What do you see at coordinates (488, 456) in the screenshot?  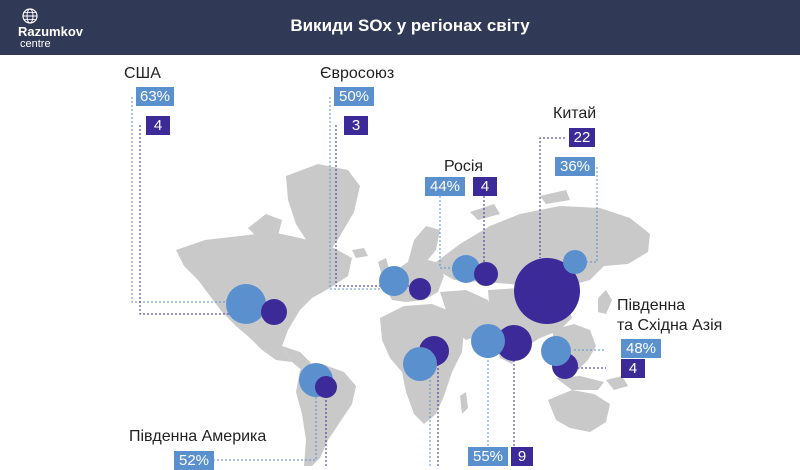 I see `south-asia-percent-badge: 55%` at bounding box center [488, 456].